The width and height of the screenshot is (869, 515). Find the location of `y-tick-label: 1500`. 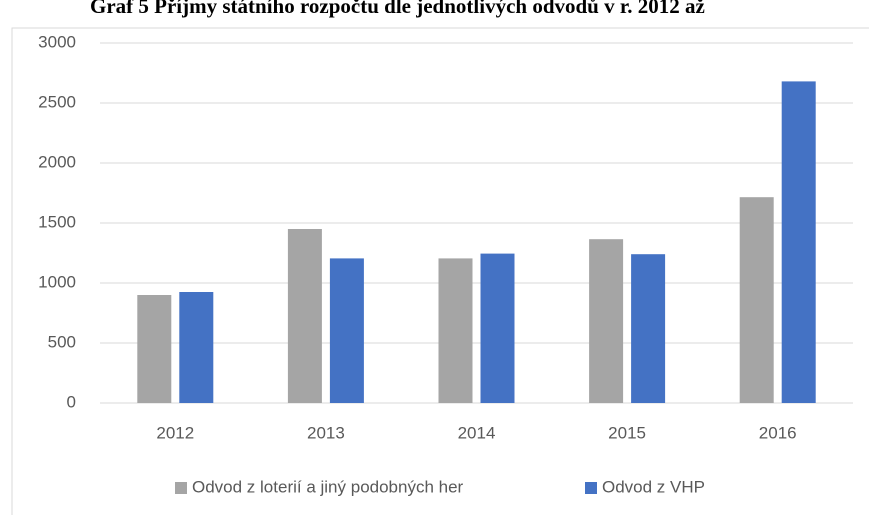

y-tick-label: 1500 is located at coordinates (57, 221).